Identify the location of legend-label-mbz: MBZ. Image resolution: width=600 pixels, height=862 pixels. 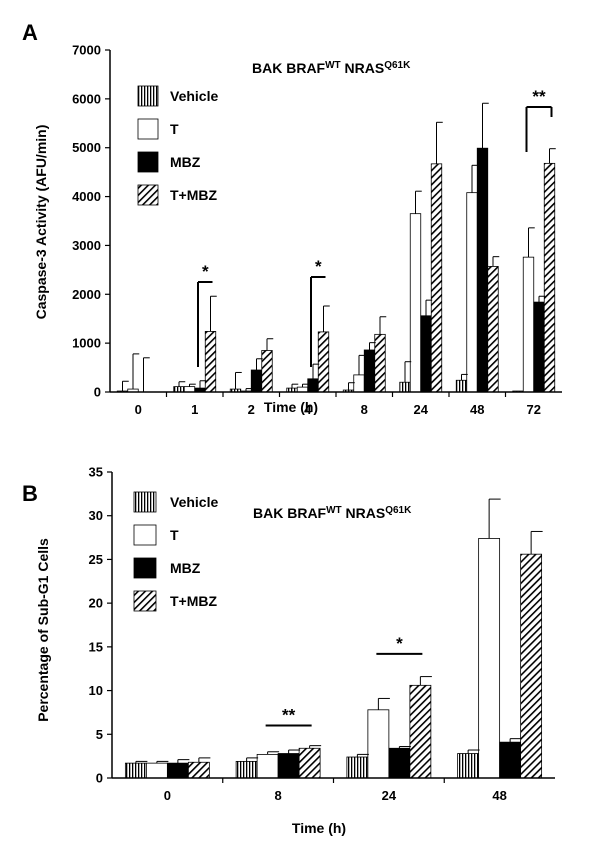
(185, 568).